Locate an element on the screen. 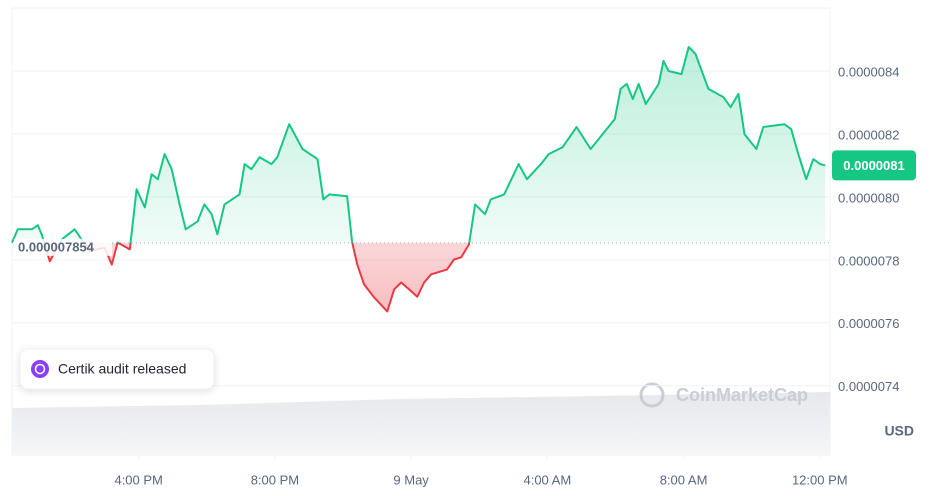 Image resolution: width=934 pixels, height=496 pixels. x-tick-label: 4:00 PM is located at coordinates (138, 479).